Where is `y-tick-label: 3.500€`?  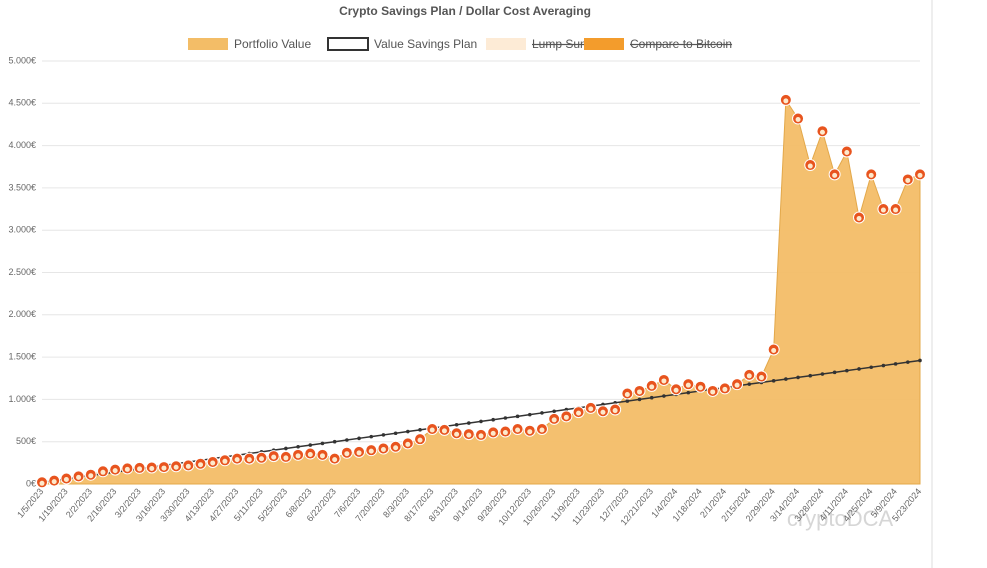 y-tick-label: 3.500€ is located at coordinates (22, 187).